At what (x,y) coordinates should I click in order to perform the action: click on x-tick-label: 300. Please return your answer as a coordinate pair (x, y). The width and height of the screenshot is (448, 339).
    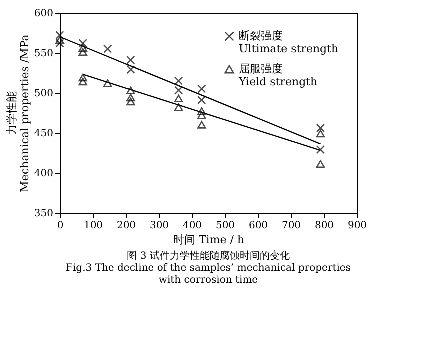
    Looking at the image, I should click on (160, 226).